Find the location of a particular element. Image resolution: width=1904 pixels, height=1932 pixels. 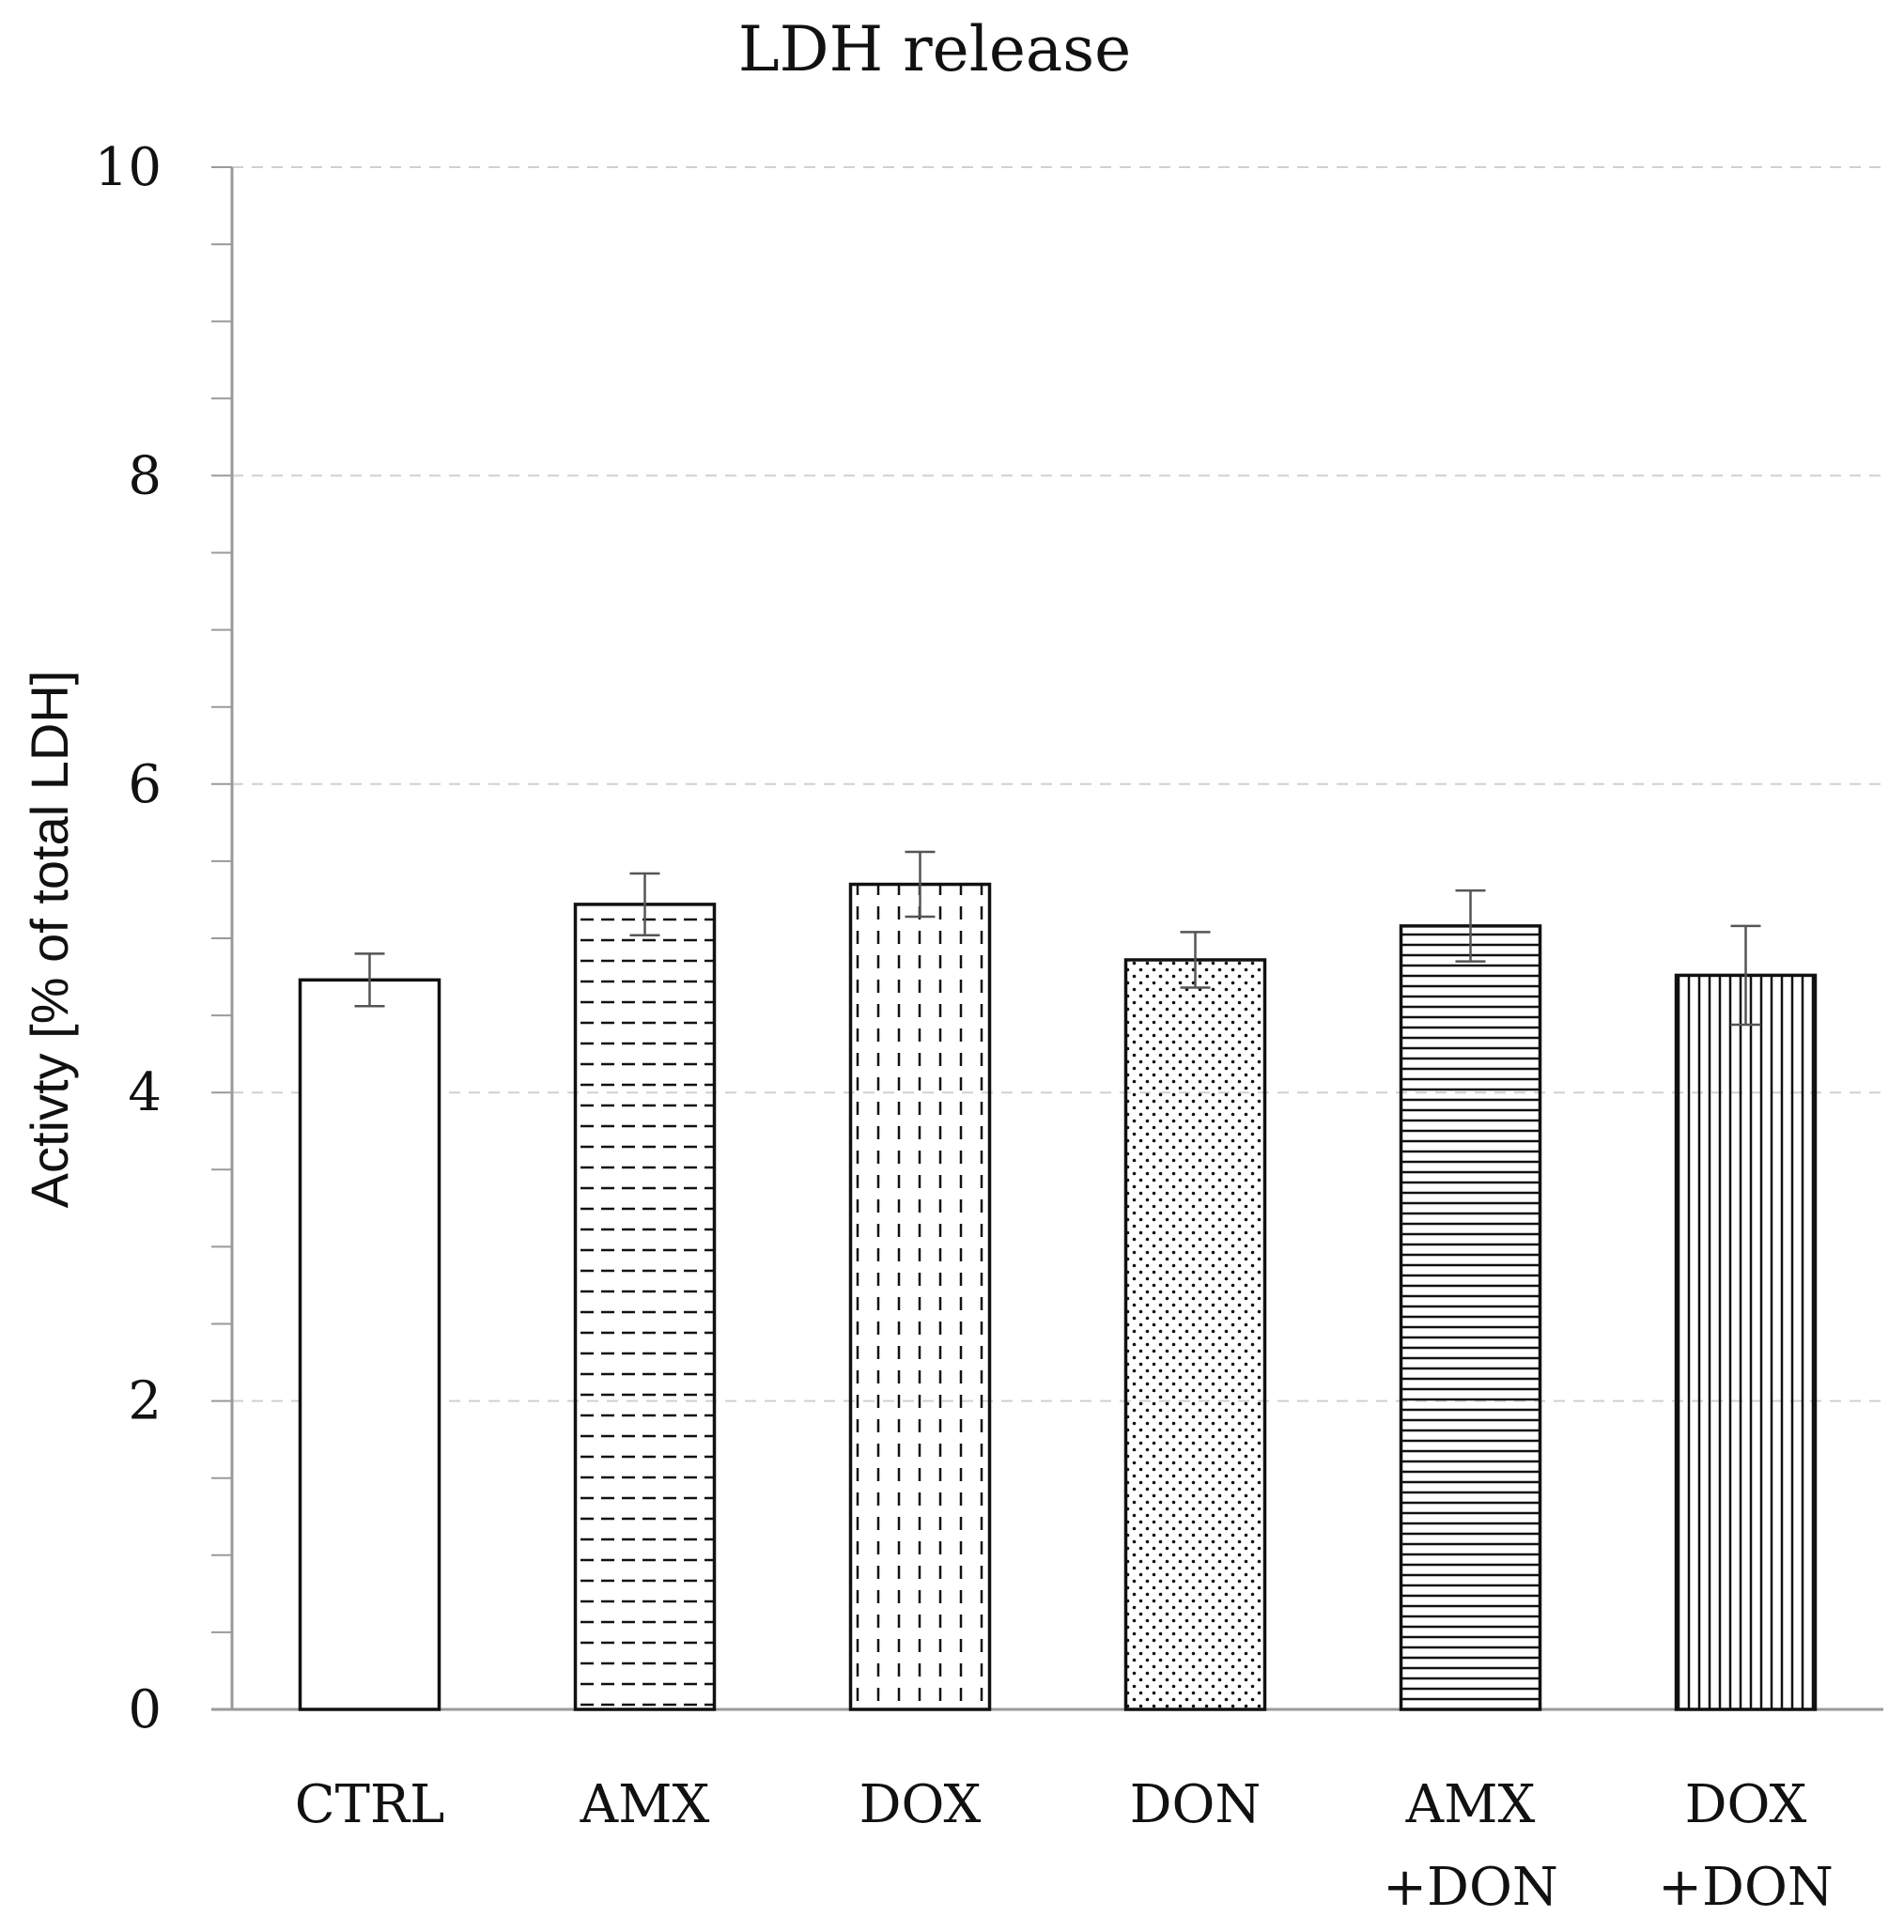

x-tick-label: AMX +DON is located at coordinates (1471, 1846).